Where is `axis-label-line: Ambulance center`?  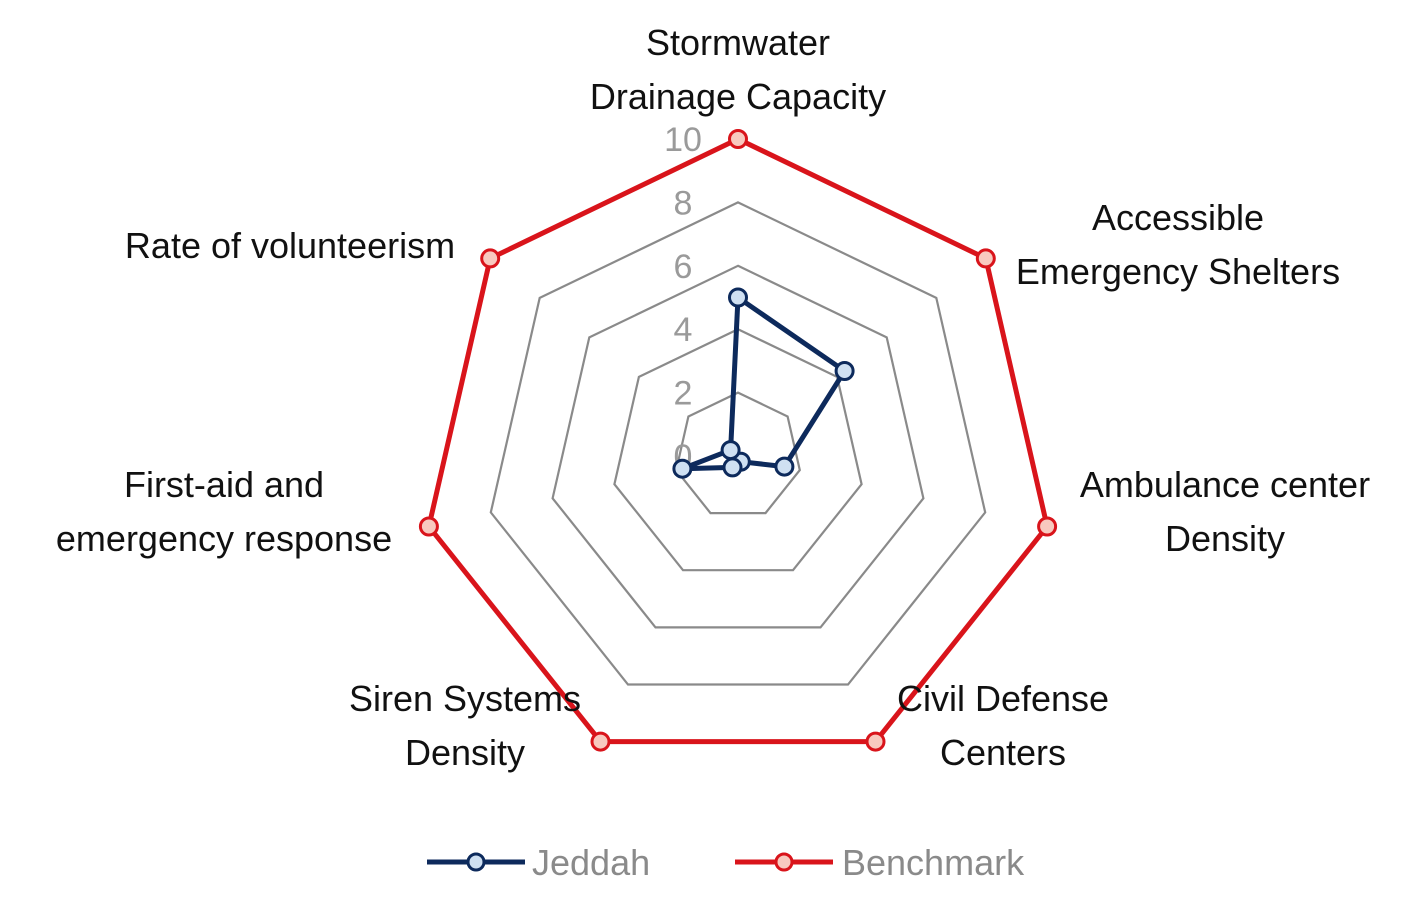 axis-label-line: Ambulance center is located at coordinates (1225, 484).